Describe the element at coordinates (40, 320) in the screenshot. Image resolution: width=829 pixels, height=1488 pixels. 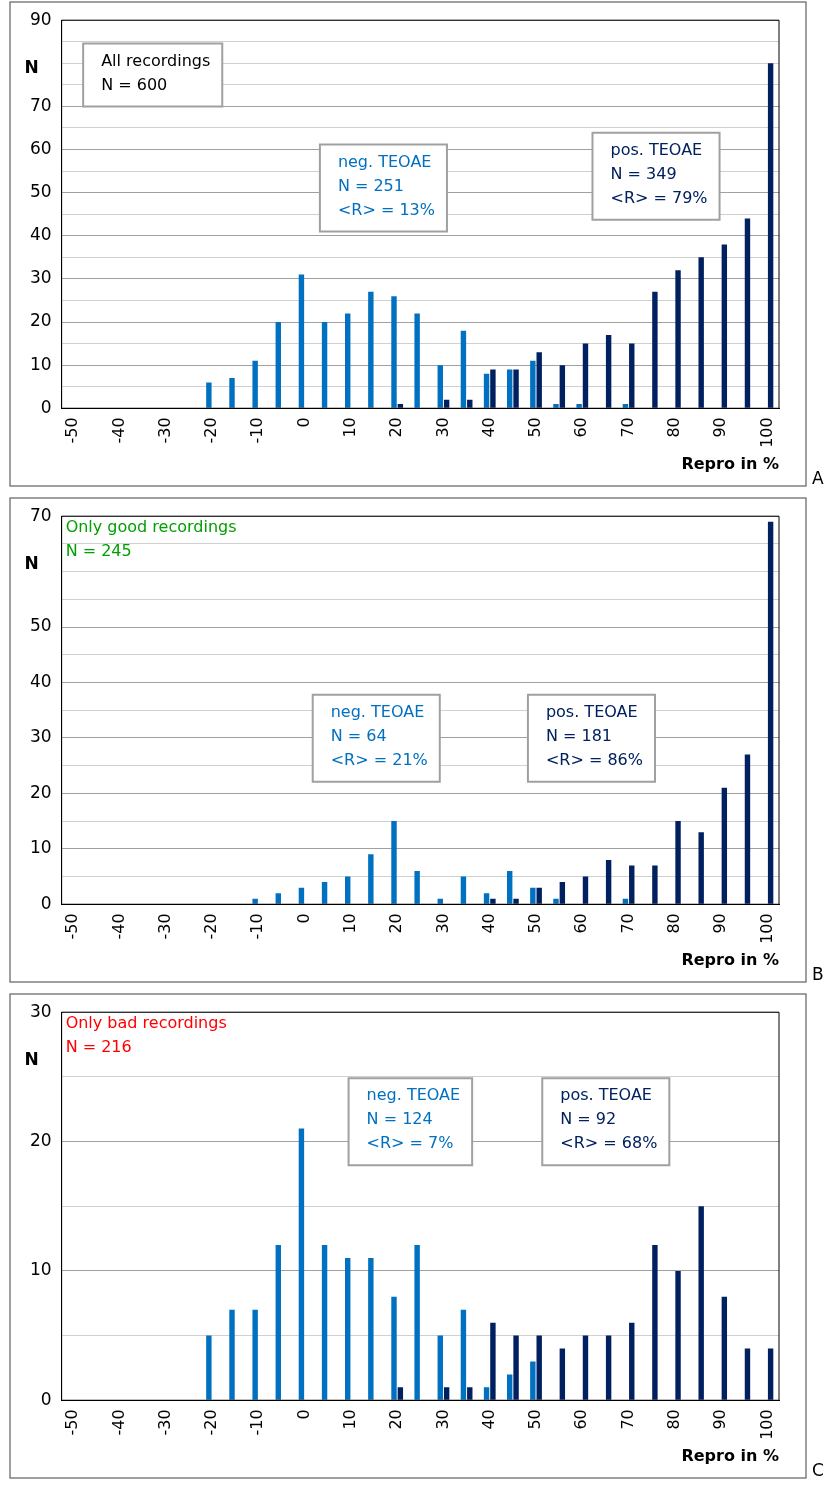
I see `y-tick-label: 20` at that location.